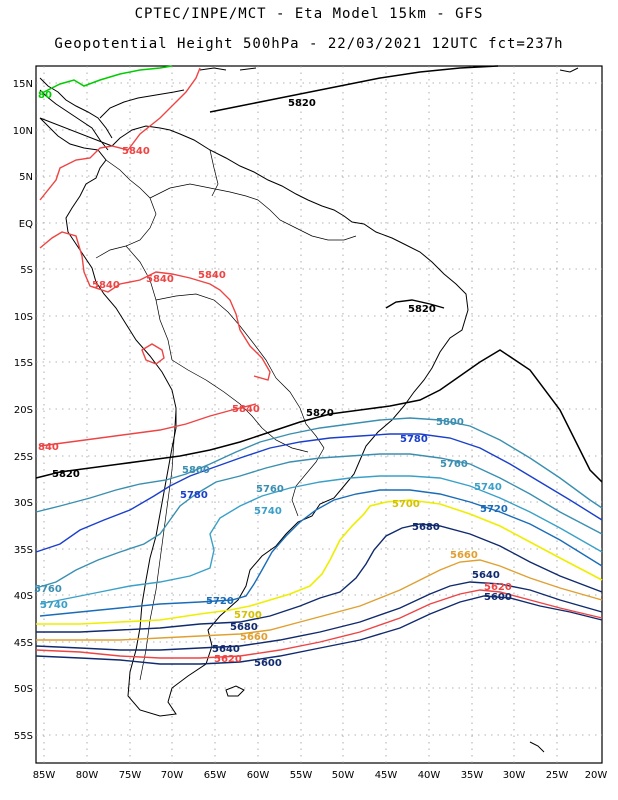  Describe the element at coordinates (23, 736) in the screenshot. I see `lat-label: 55S` at that location.